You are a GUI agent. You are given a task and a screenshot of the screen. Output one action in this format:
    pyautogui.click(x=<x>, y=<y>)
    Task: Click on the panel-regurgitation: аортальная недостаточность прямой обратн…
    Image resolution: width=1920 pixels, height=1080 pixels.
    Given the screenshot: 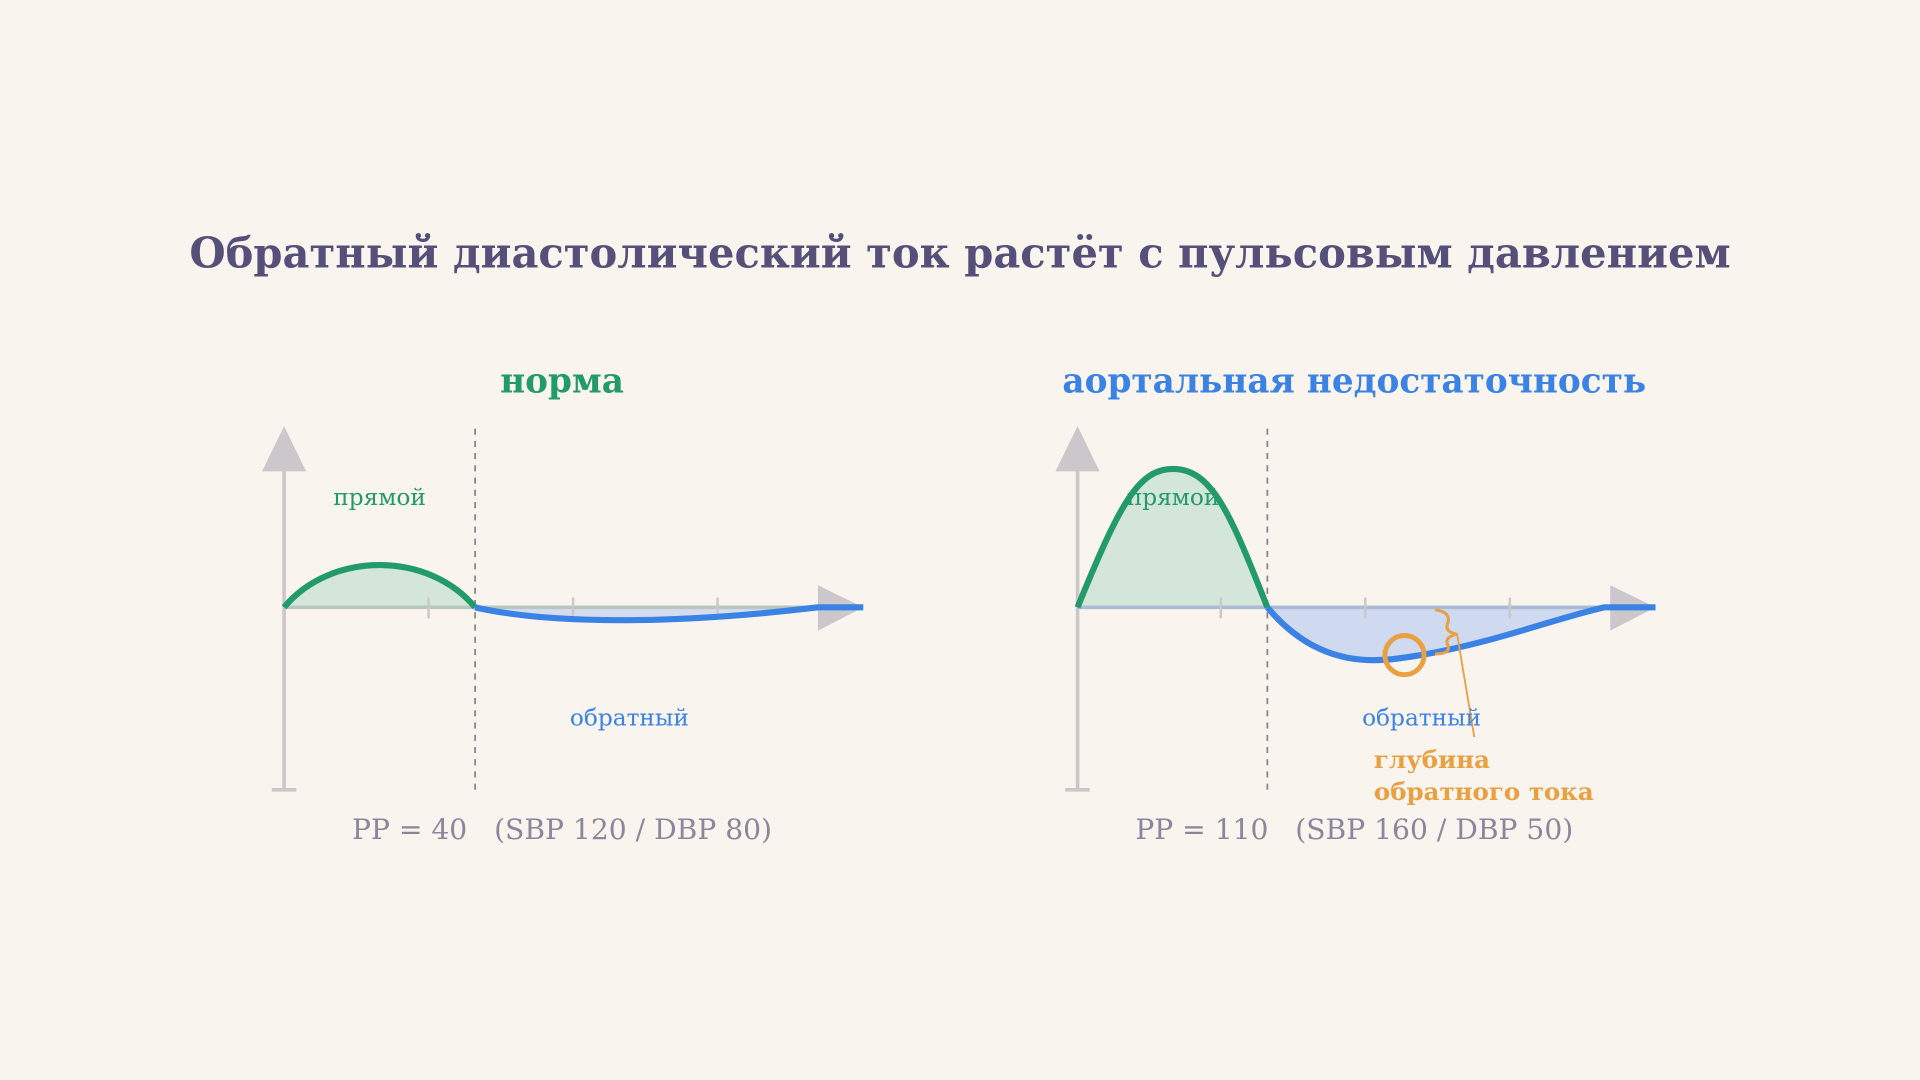 What is the action you would take?
    pyautogui.click(x=1355, y=603)
    